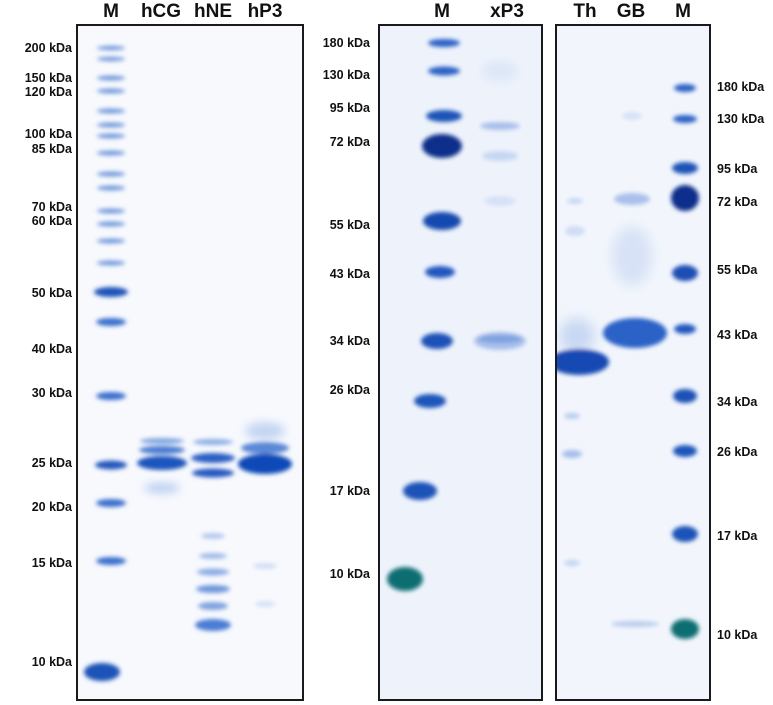  I want to click on gel3-marker-label: 95 kDa, so click(737, 169).